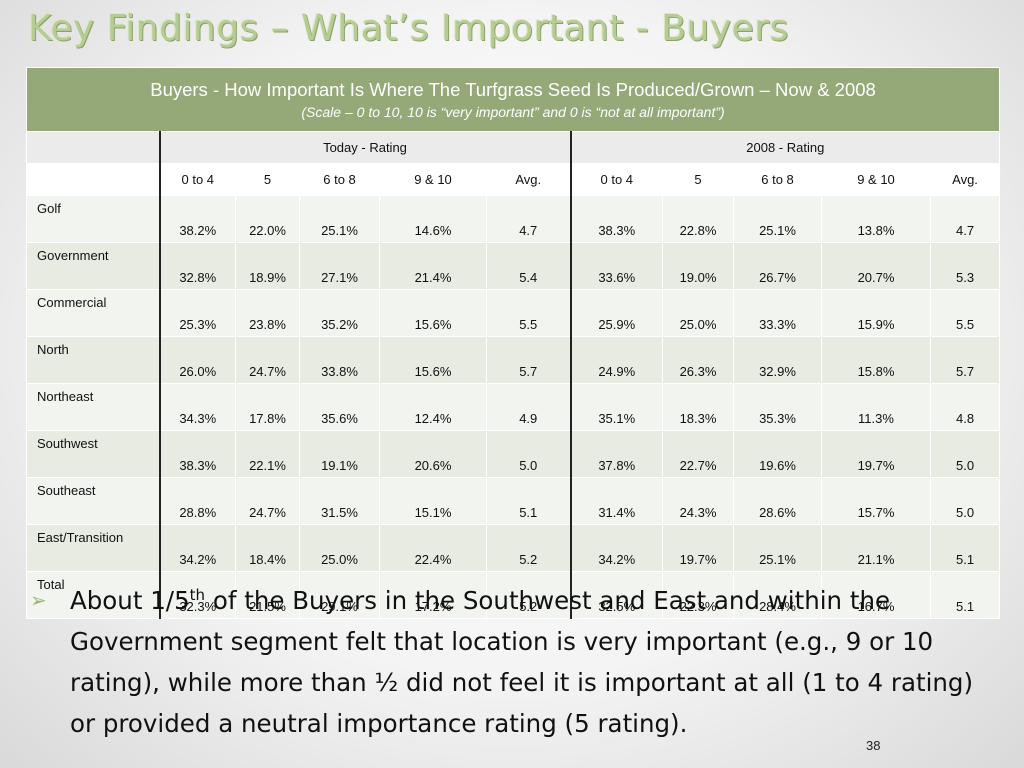 The height and width of the screenshot is (768, 1024). What do you see at coordinates (93, 454) in the screenshot?
I see `row-label: Southwest` at bounding box center [93, 454].